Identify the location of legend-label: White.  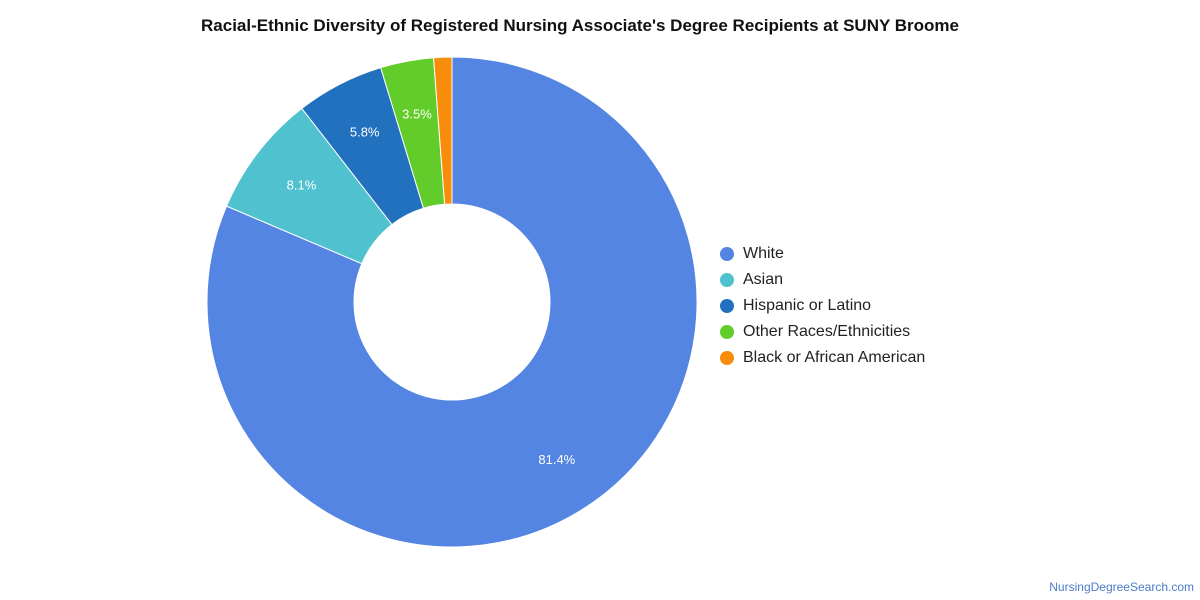
(763, 253).